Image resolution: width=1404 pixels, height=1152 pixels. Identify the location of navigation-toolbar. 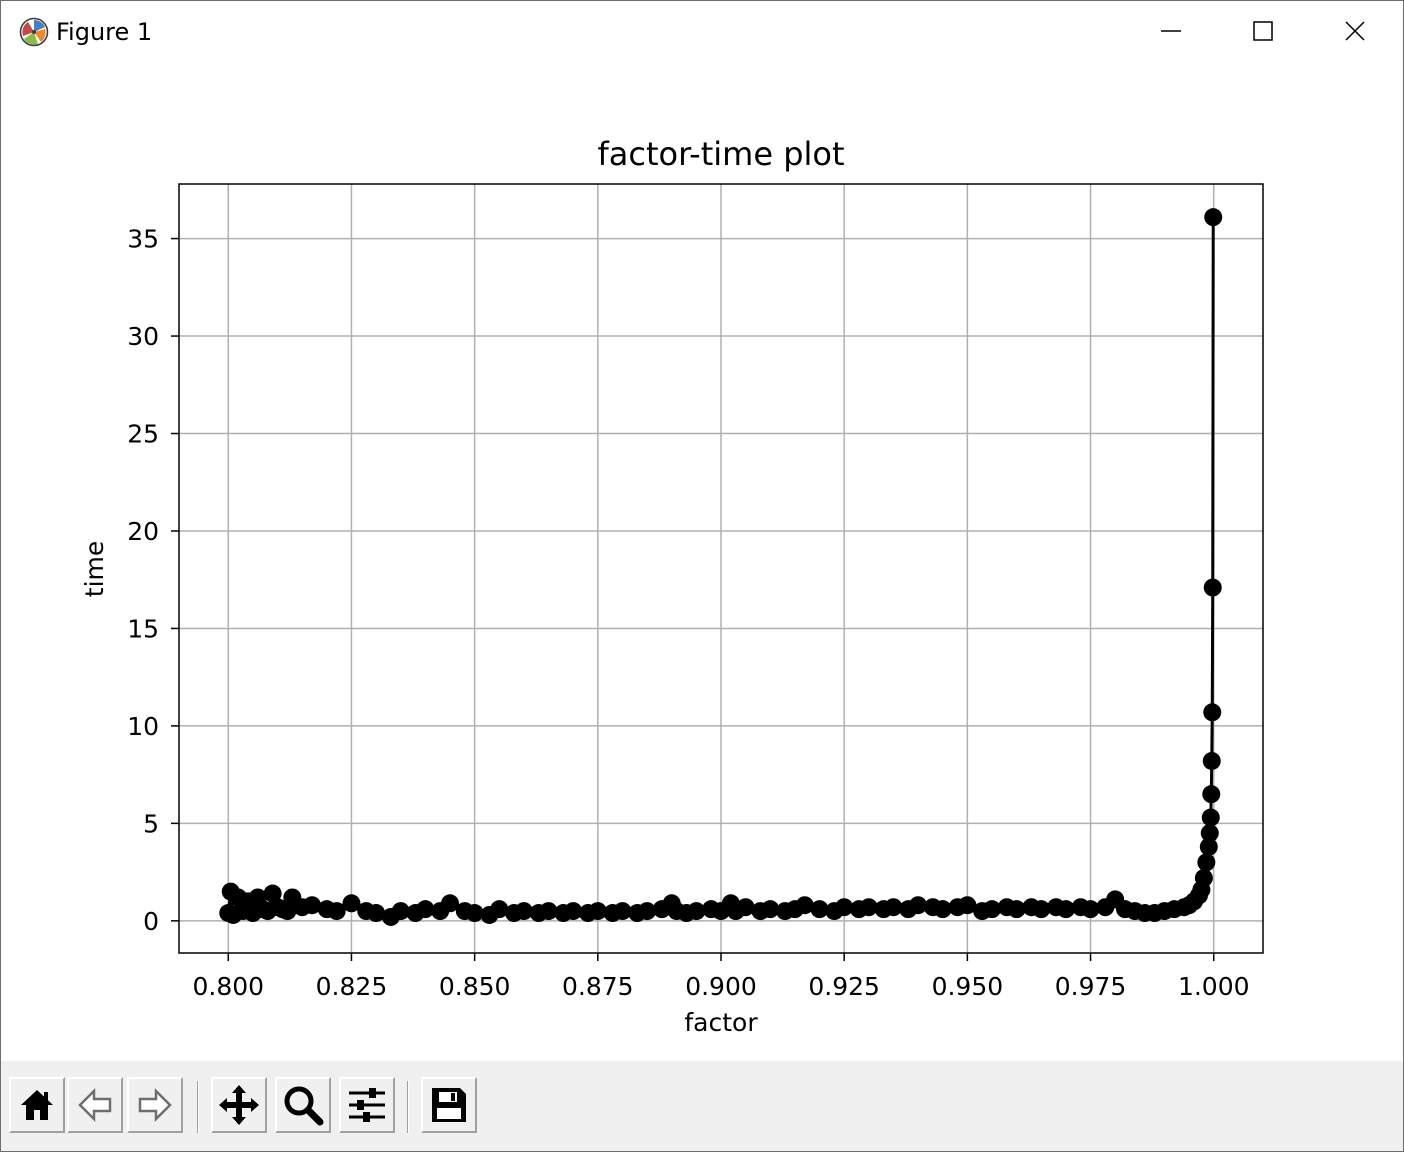
(702, 1106).